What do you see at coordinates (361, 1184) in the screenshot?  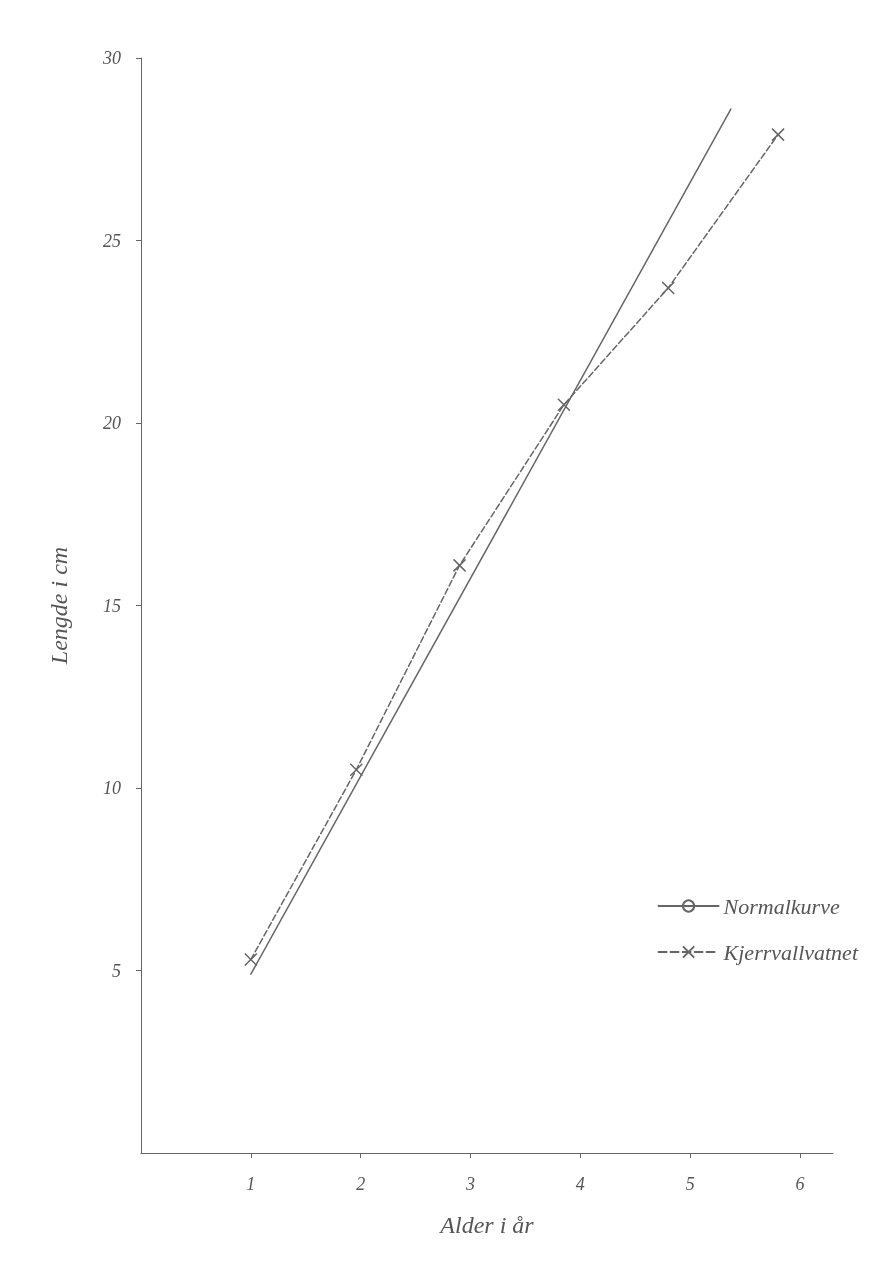 I see `x-tick-label: 2` at bounding box center [361, 1184].